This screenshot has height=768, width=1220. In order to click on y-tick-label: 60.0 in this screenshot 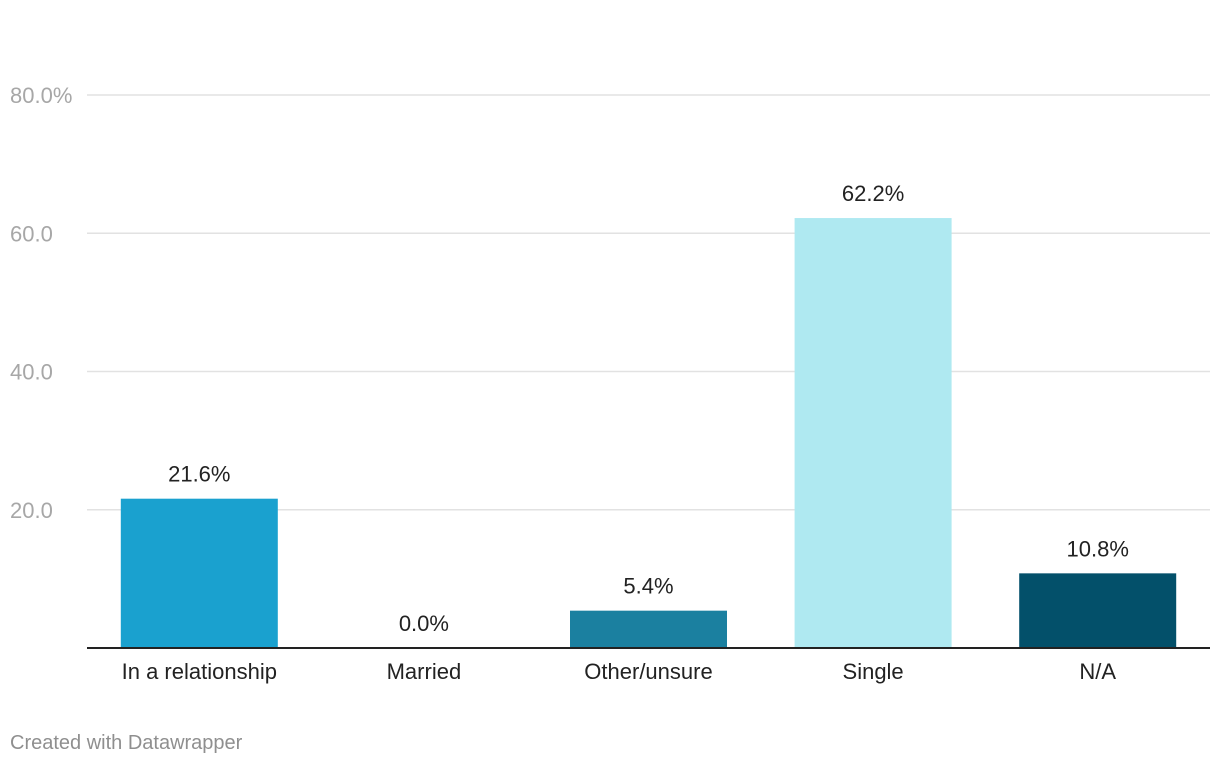, I will do `click(31, 233)`.